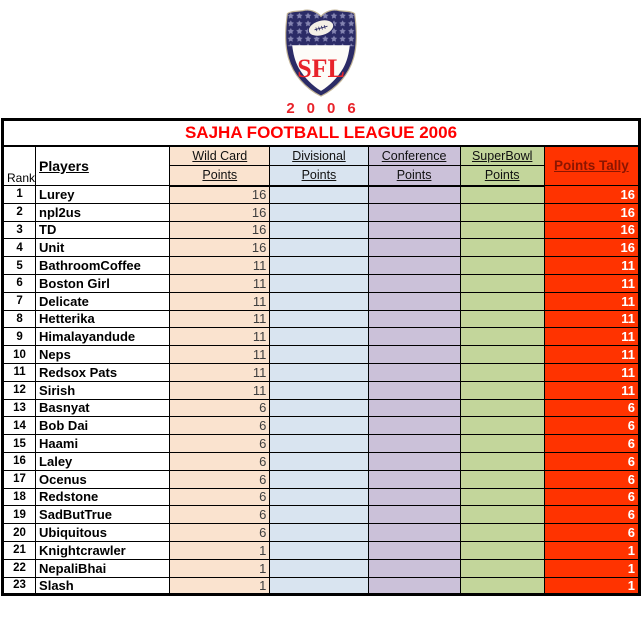  What do you see at coordinates (321, 337) in the screenshot?
I see `table-row: 9 Himalayandude 11 11` at bounding box center [321, 337].